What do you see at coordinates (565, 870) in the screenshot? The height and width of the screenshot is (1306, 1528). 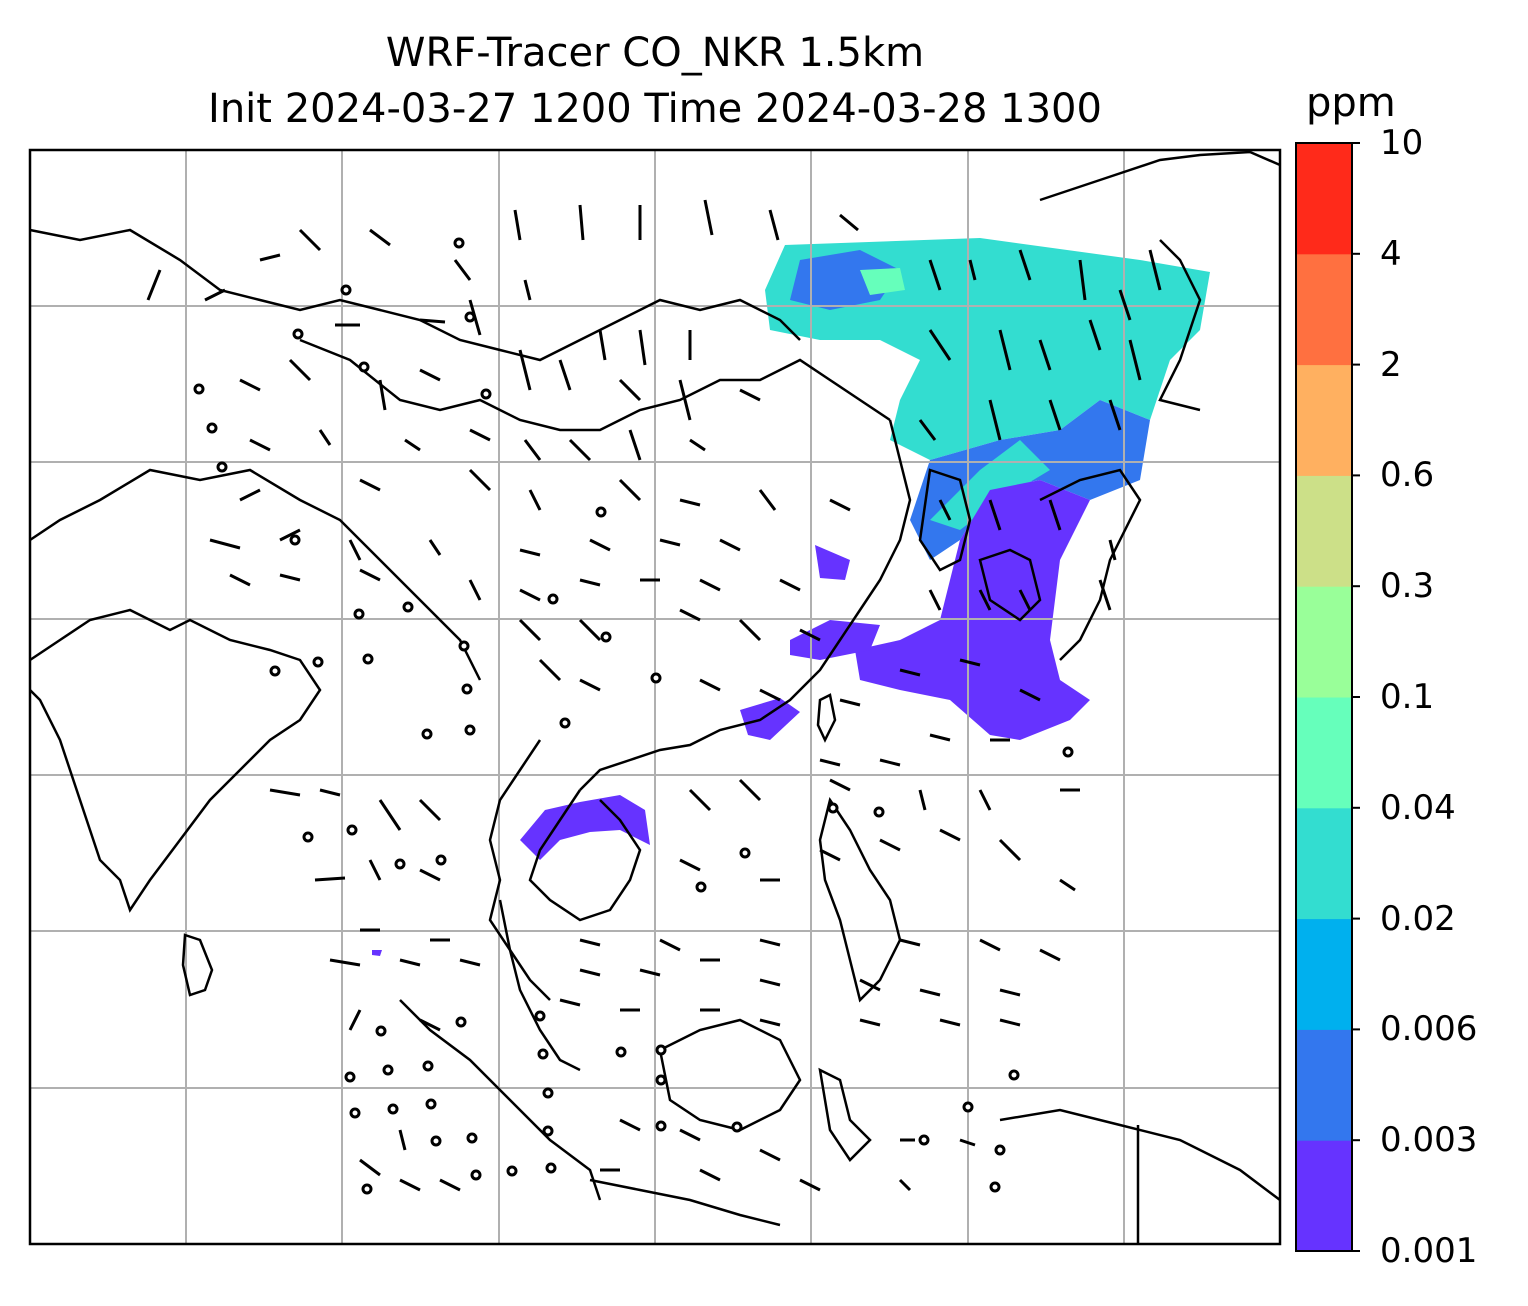 I see `coast-indochina` at bounding box center [565, 870].